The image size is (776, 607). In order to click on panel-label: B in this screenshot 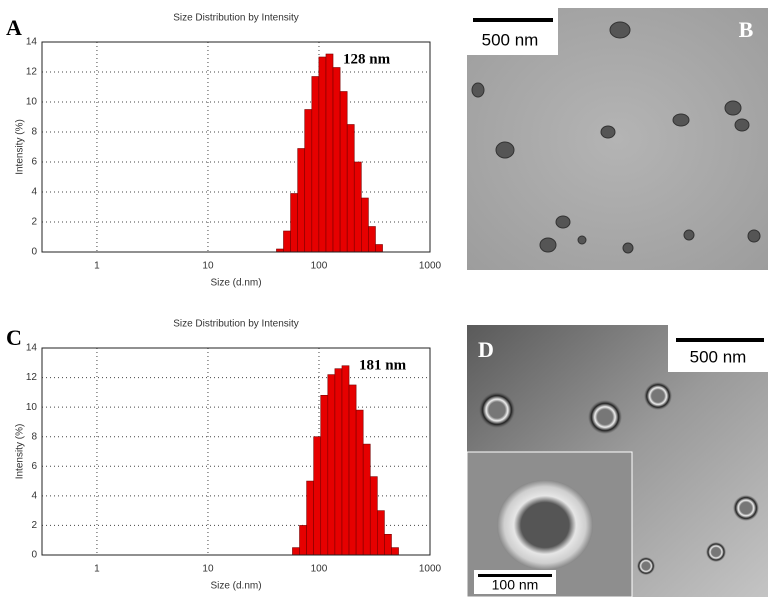, I will do `click(746, 29)`.